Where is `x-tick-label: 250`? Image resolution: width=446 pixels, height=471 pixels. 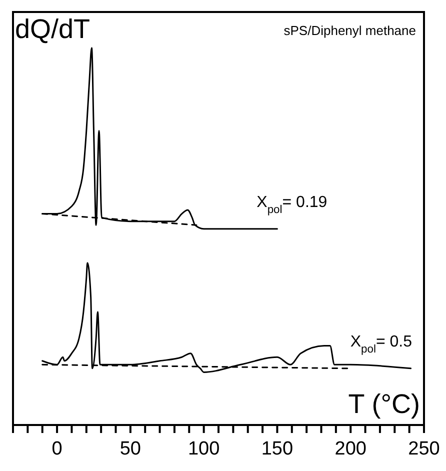 x-tick-label: 250 is located at coordinates (424, 449).